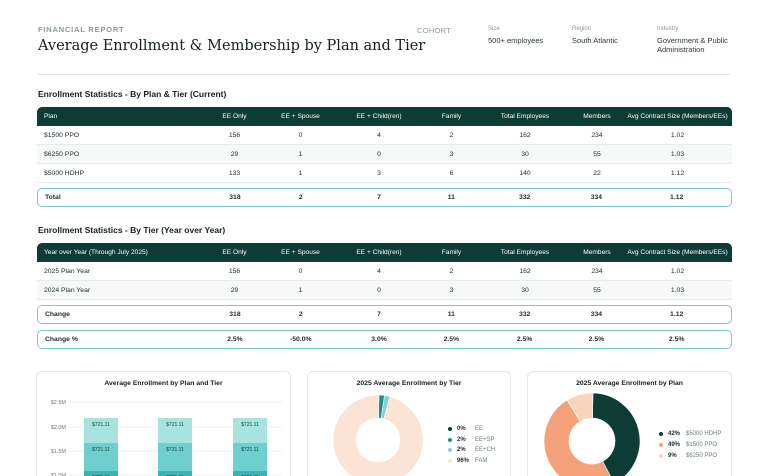 The width and height of the screenshot is (769, 476). I want to click on y-tick-label: $1.0M, so click(59, 474).